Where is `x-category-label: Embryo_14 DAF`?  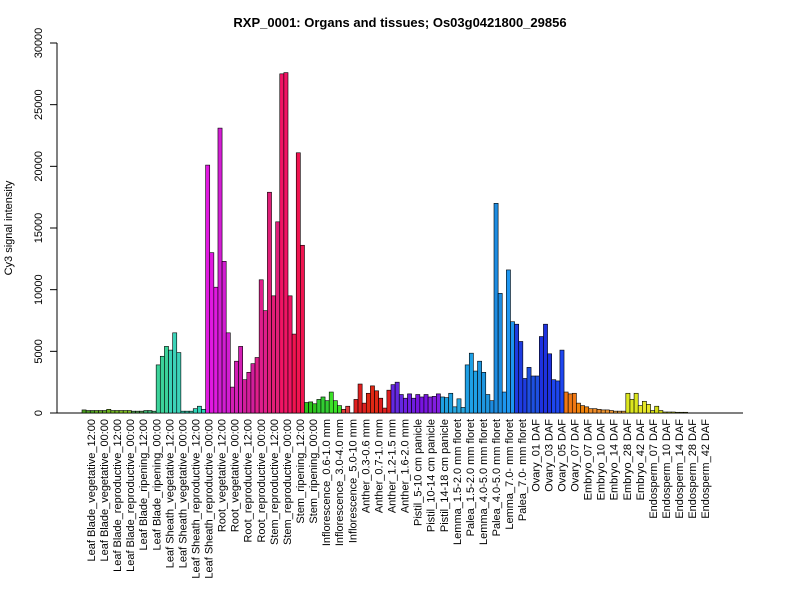 x-category-label: Embryo_14 DAF is located at coordinates (615, 460).